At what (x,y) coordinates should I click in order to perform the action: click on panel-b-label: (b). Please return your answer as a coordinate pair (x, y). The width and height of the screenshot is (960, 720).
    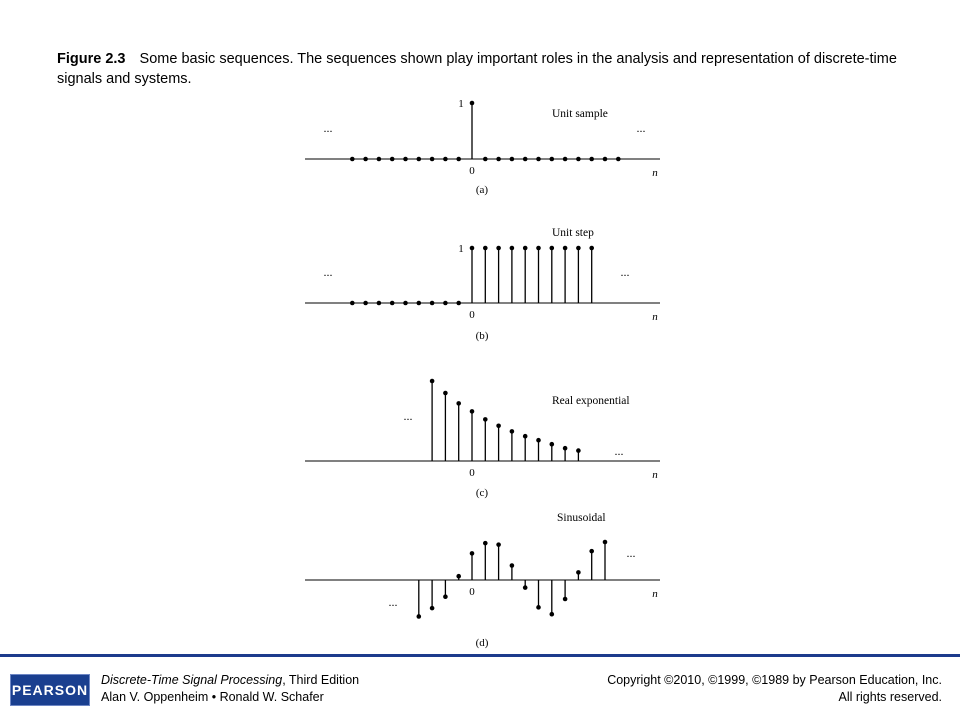
    Looking at the image, I should click on (482, 336).